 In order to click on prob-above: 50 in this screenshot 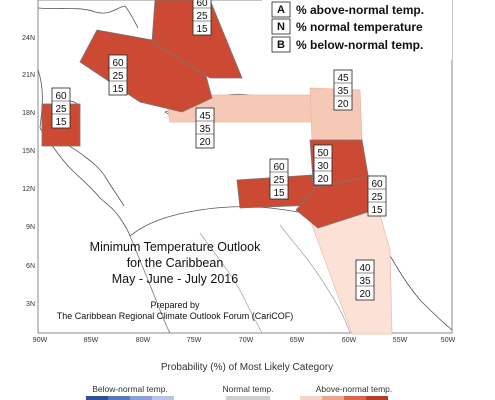, I will do `click(323, 153)`.